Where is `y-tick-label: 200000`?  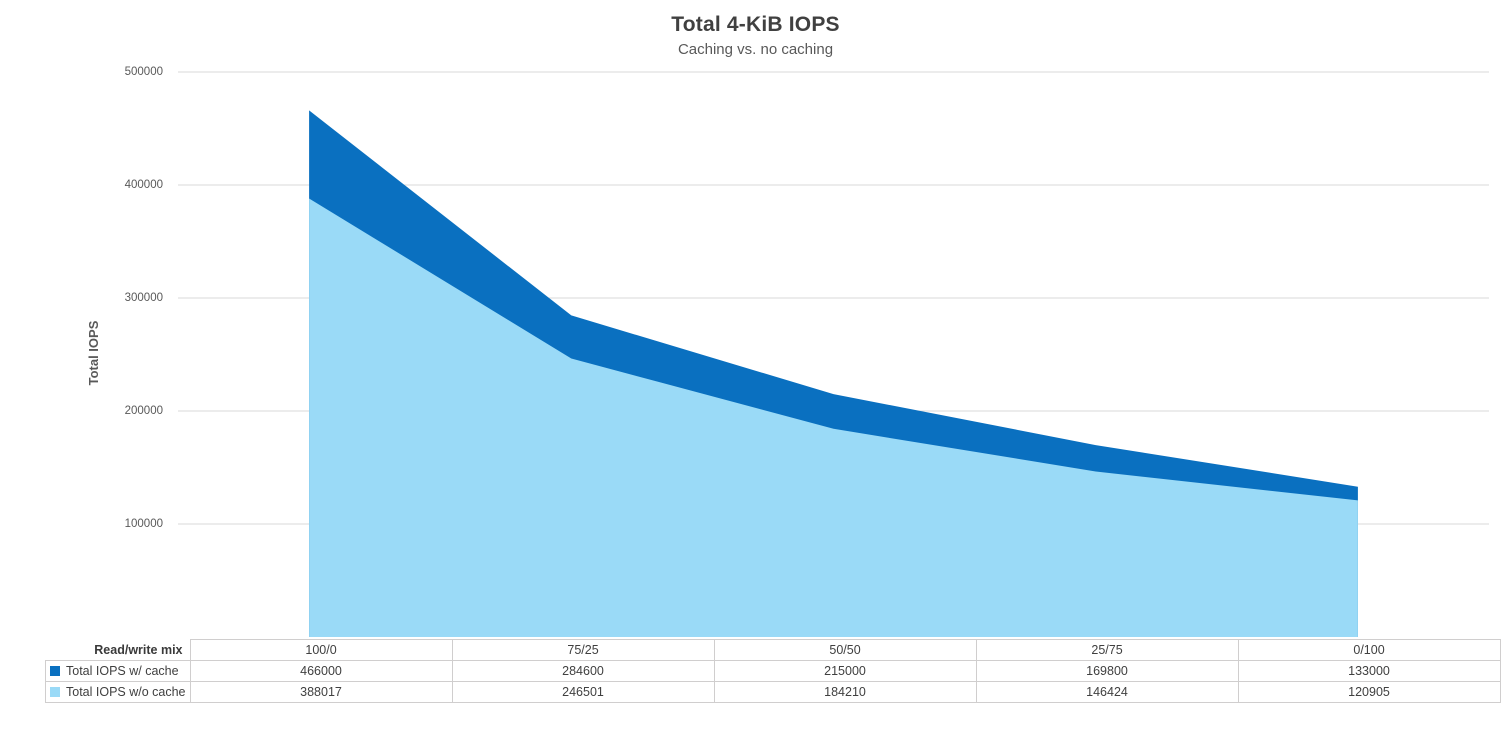 y-tick-label: 200000 is located at coordinates (143, 411).